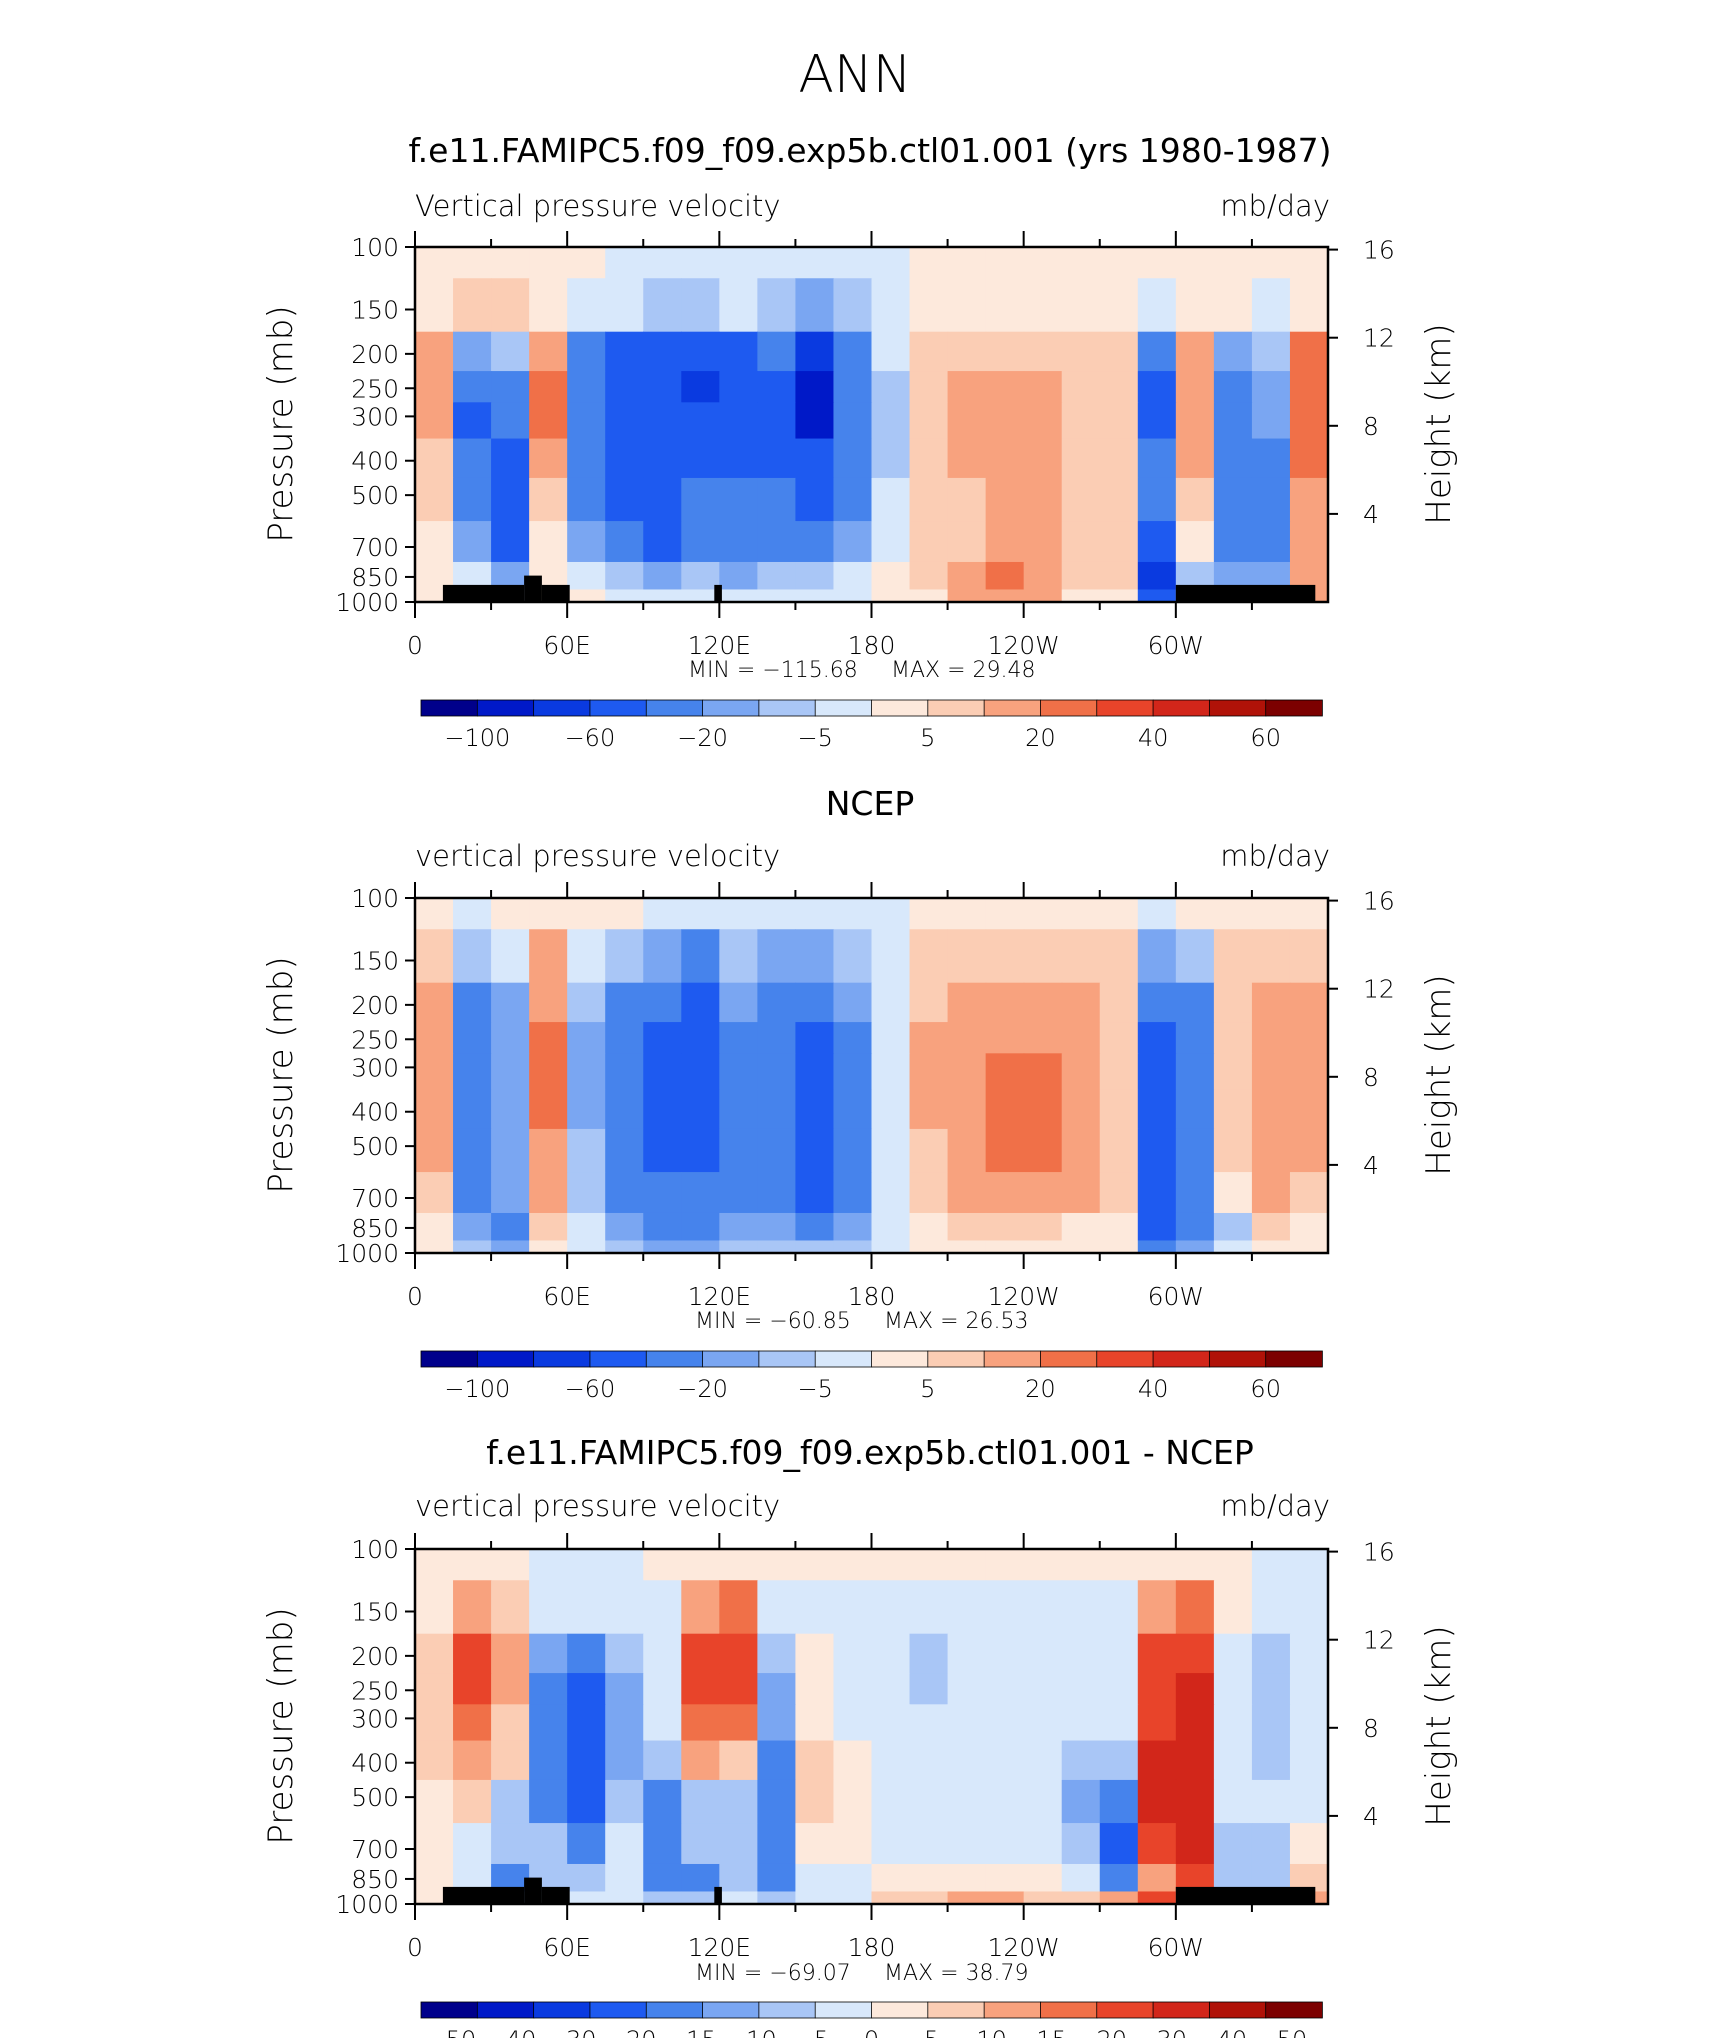 The width and height of the screenshot is (1710, 2038). Describe the element at coordinates (375, 416) in the screenshot. I see `y-tick-label: 300` at that location.